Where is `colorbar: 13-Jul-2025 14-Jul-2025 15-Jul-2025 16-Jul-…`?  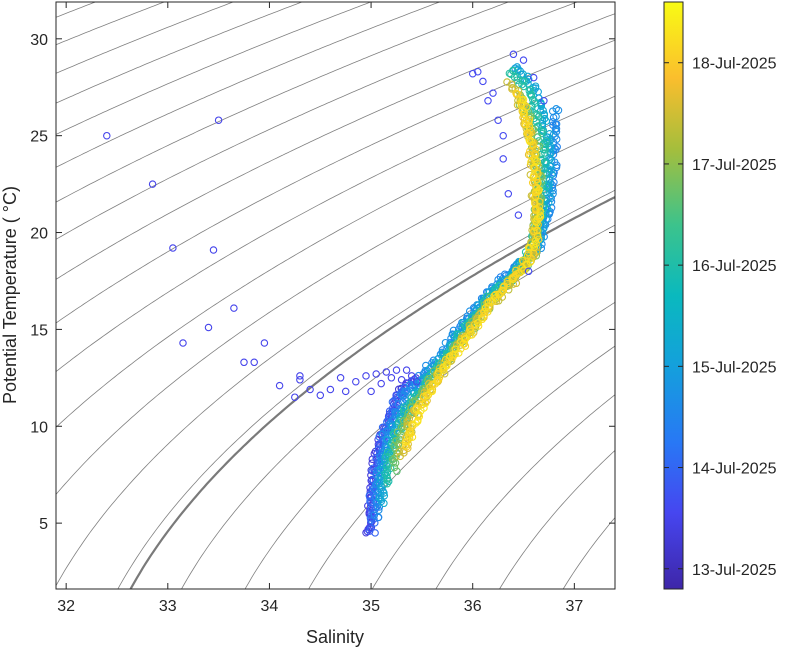
colorbar: 13-Jul-2025 14-Jul-2025 15-Jul-2025 16-Jul-… is located at coordinates (720, 295).